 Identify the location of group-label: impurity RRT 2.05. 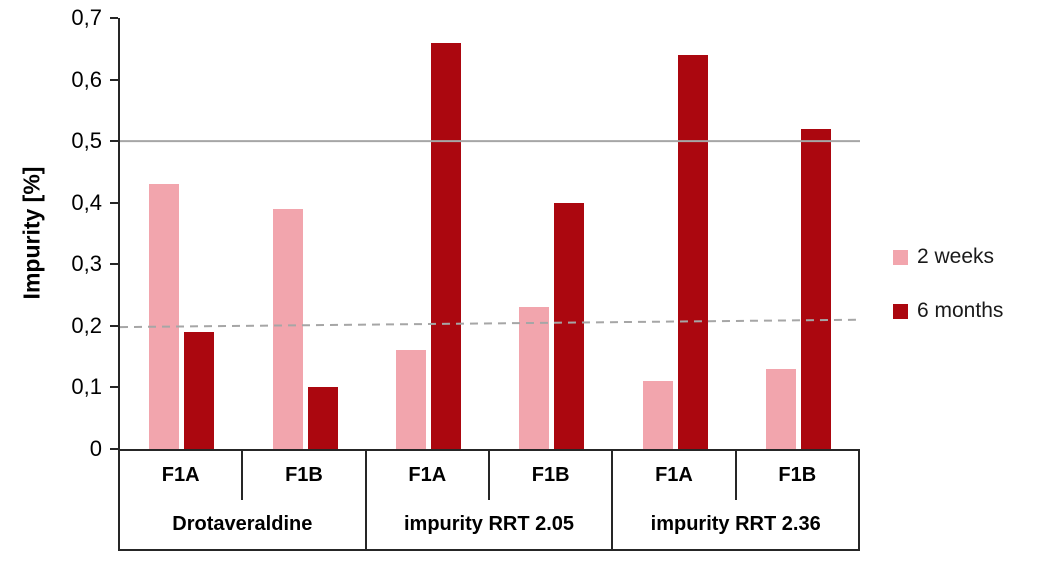
(490, 524).